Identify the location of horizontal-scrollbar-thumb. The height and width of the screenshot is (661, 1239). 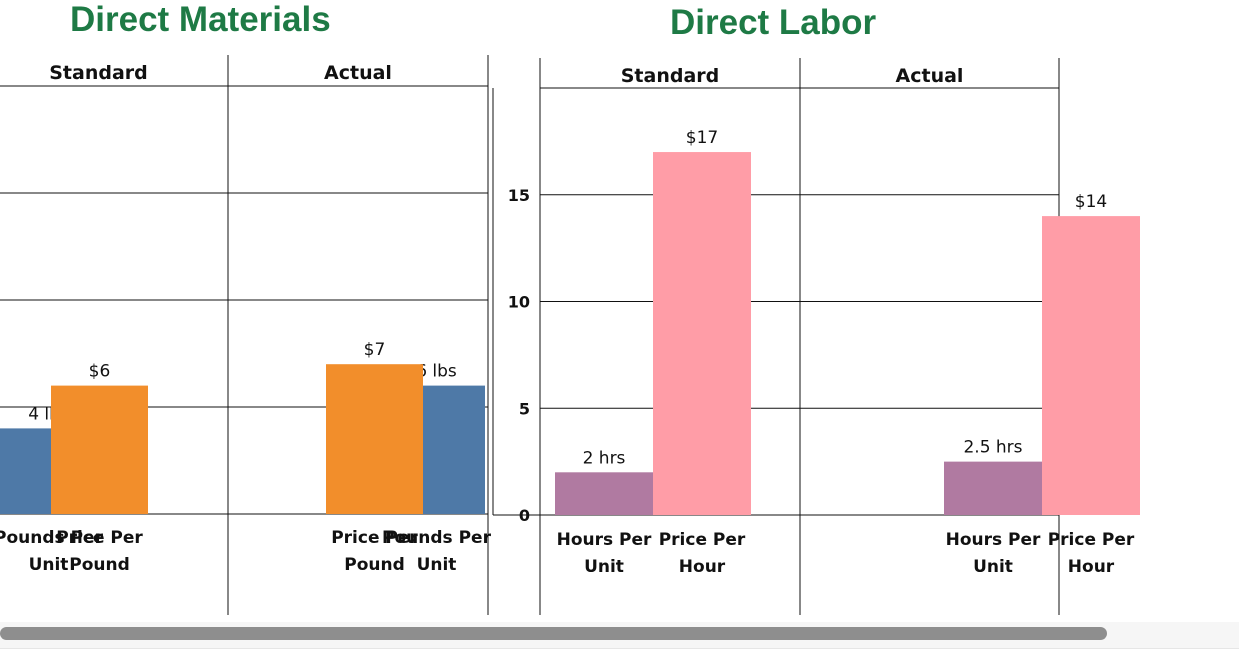
(553, 633).